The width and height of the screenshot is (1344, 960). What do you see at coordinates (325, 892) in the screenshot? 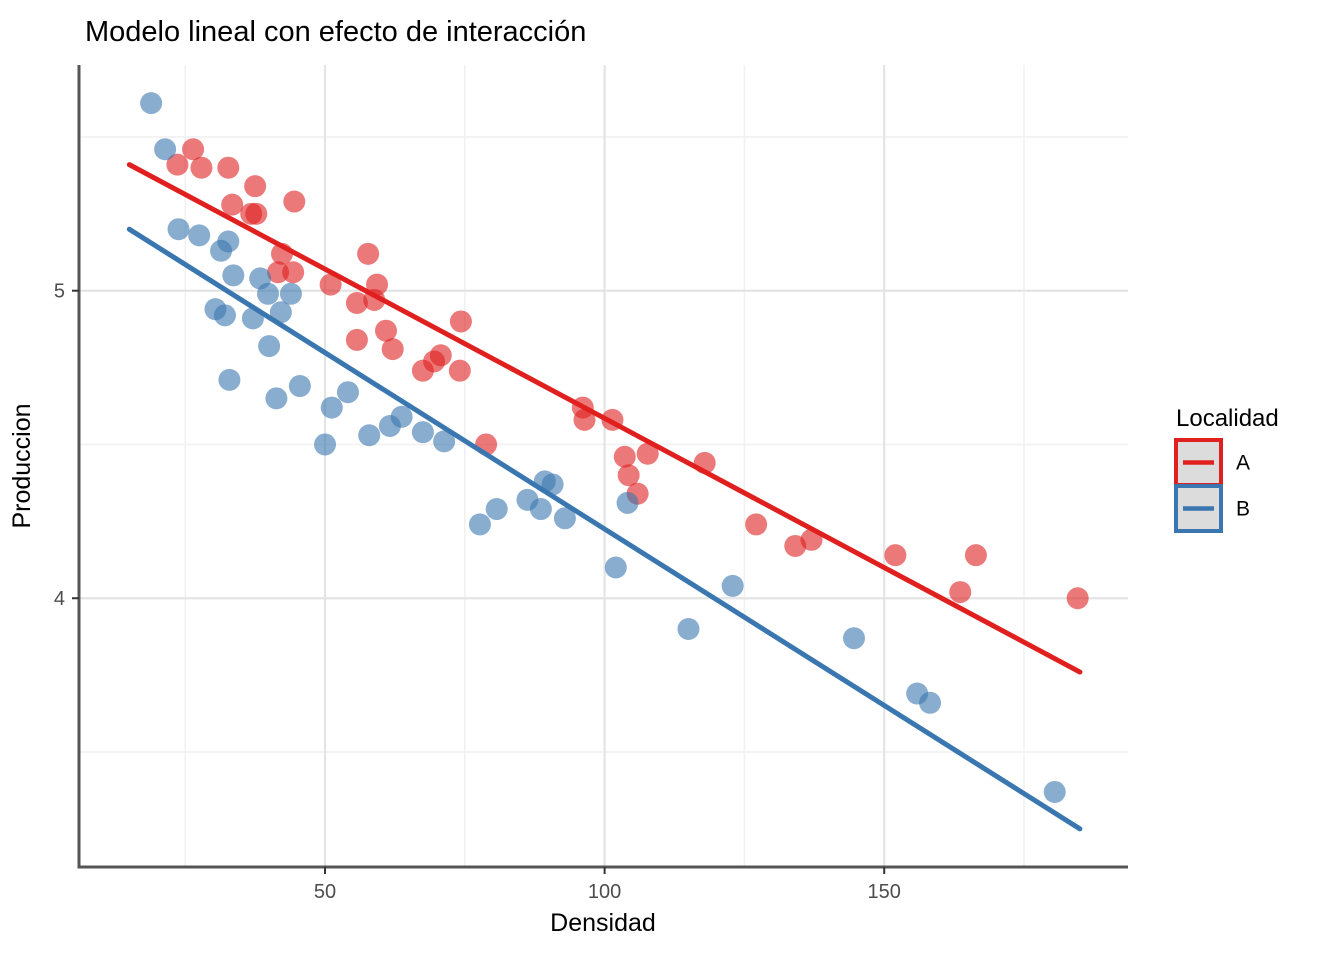
I see `x-tick-label: 50` at bounding box center [325, 892].